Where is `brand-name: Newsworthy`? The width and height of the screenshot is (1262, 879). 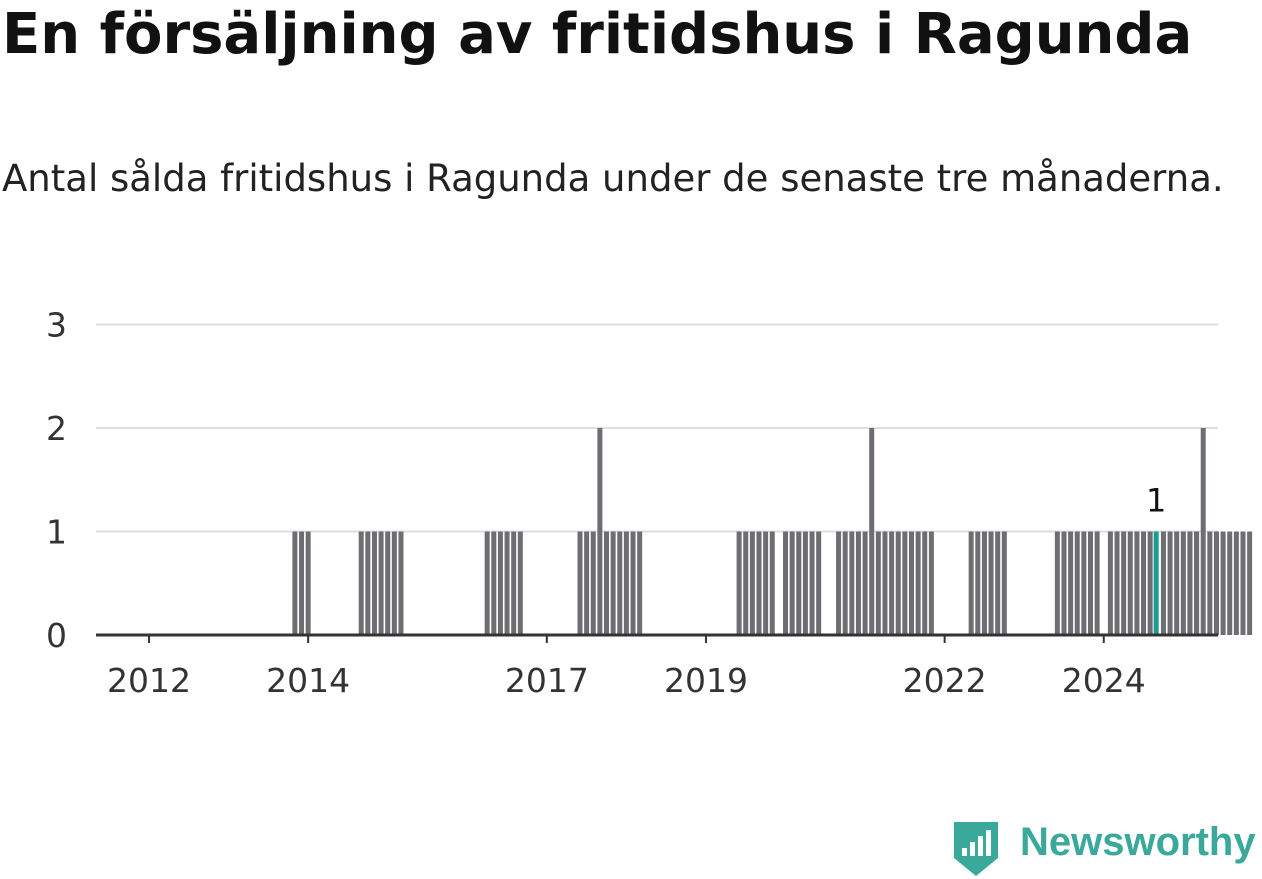
brand-name: Newsworthy is located at coordinates (1138, 842).